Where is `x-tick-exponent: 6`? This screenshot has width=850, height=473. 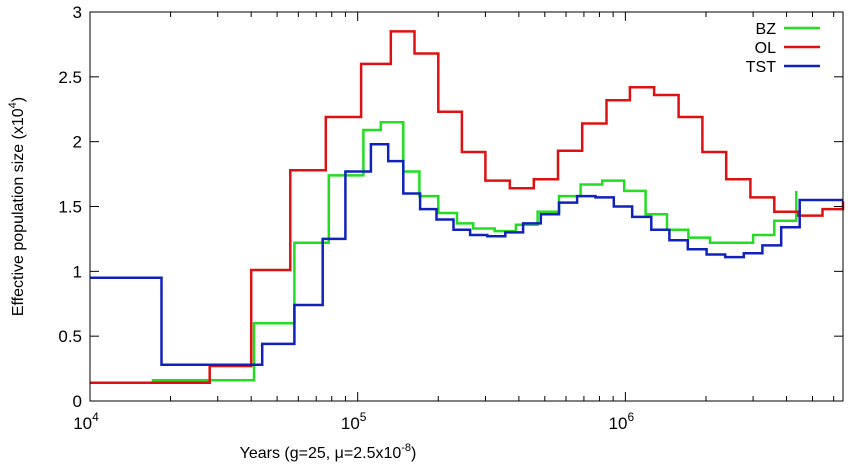
x-tick-exponent: 6 is located at coordinates (631, 417).